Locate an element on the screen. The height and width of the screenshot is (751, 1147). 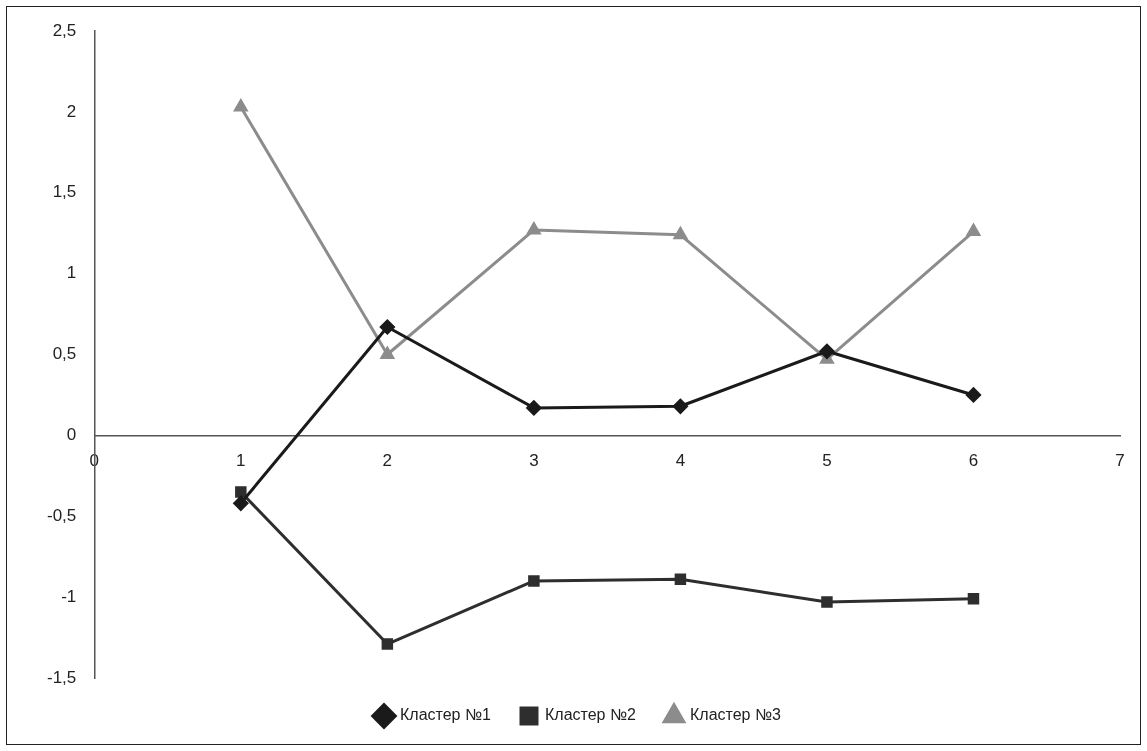
y-tick-label: -1 is located at coordinates (69, 596).